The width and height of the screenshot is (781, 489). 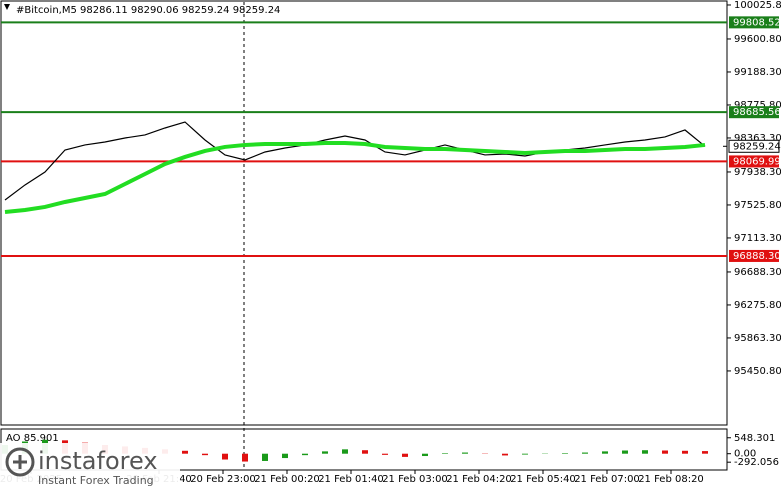 What do you see at coordinates (757, 5) in the screenshot?
I see `y-tick-label: 100025.80` at bounding box center [757, 5].